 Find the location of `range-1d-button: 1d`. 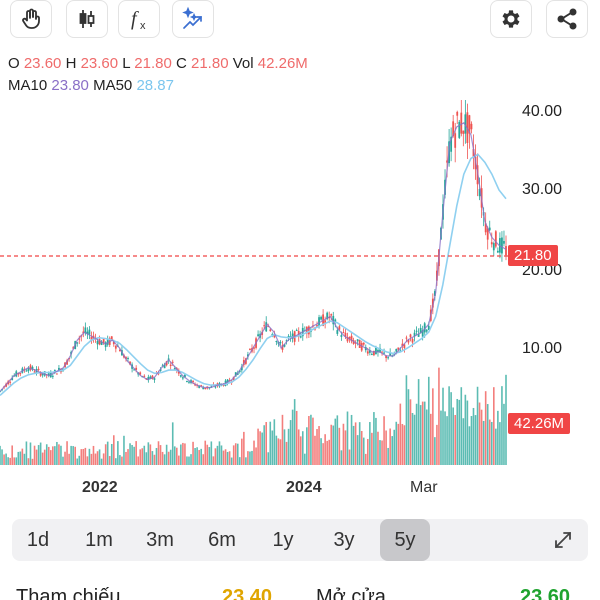

range-1d-button: 1d is located at coordinates (38, 539).